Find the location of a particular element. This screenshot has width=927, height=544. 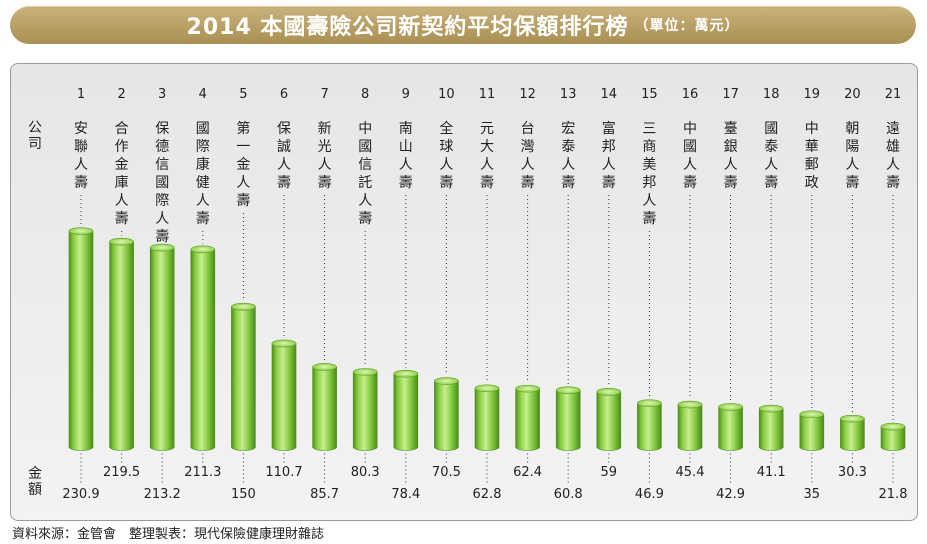

rank-label: 1 is located at coordinates (81, 94).